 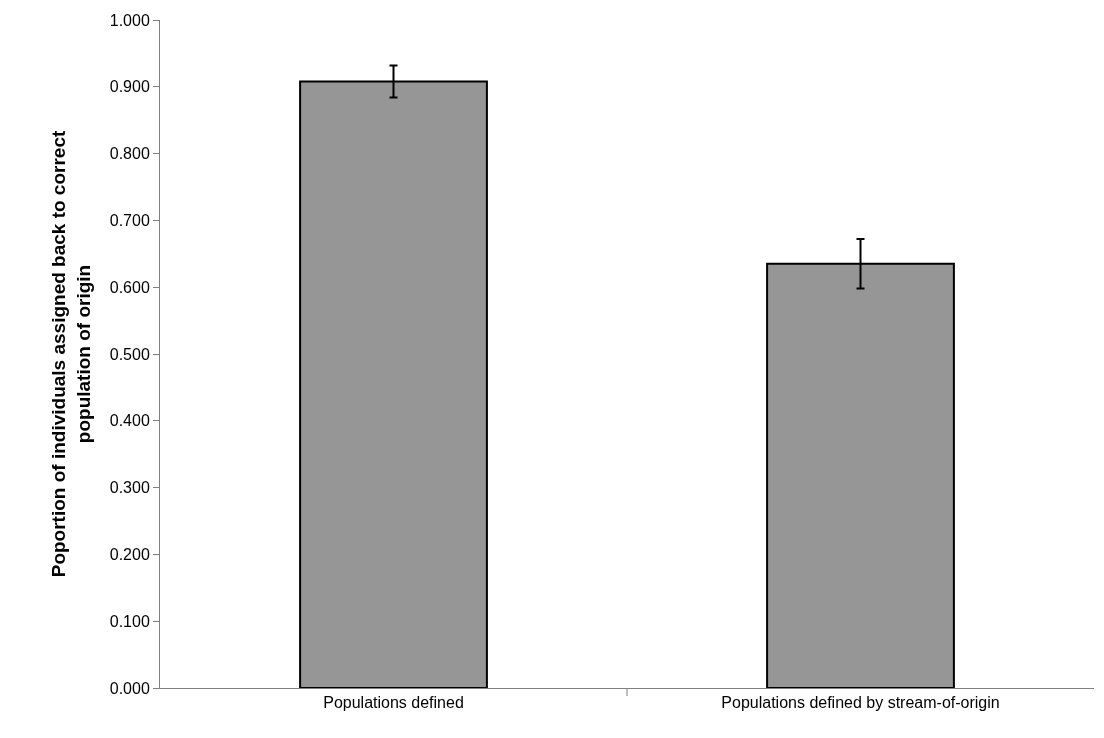 What do you see at coordinates (129, 87) in the screenshot?
I see `y-tick-label: 0.900` at bounding box center [129, 87].